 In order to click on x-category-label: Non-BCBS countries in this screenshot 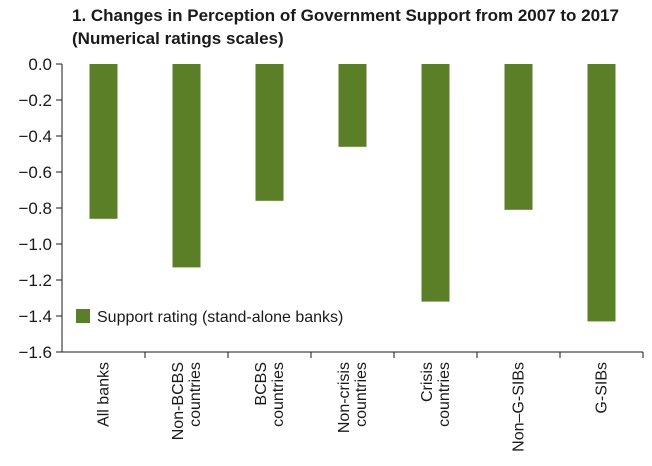, I will do `click(187, 401)`.